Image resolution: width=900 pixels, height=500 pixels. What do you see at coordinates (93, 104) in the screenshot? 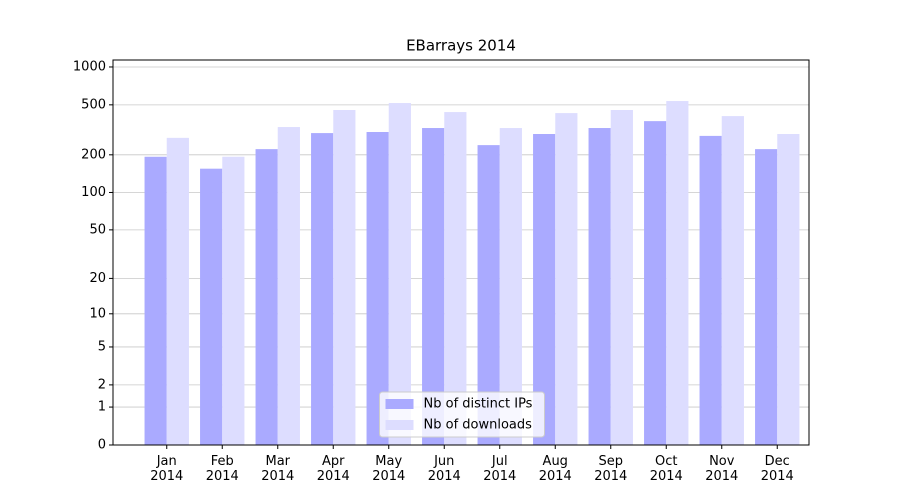
I see `y-tick-label: 500` at bounding box center [93, 104].